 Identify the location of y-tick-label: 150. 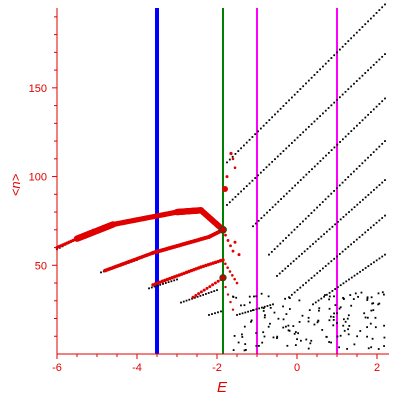
(38, 89).